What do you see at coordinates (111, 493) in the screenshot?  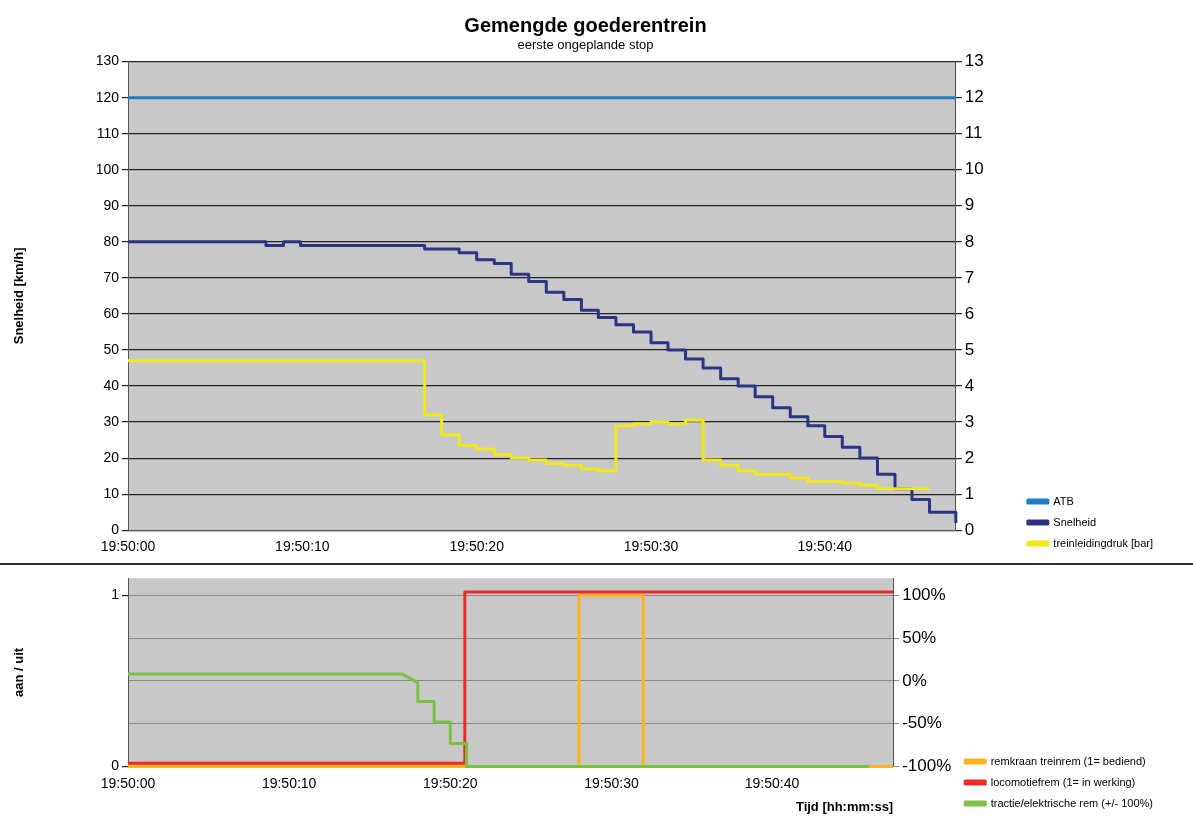 I see `y-tick-label: 10` at bounding box center [111, 493].